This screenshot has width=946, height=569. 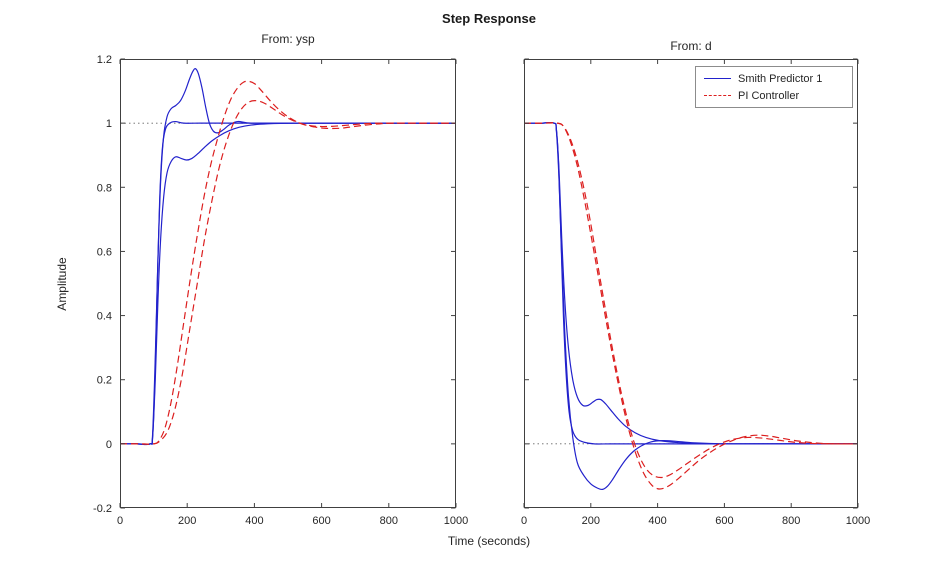 I want to click on subplot-title-ysp: From: ysp, so click(x=288, y=39).